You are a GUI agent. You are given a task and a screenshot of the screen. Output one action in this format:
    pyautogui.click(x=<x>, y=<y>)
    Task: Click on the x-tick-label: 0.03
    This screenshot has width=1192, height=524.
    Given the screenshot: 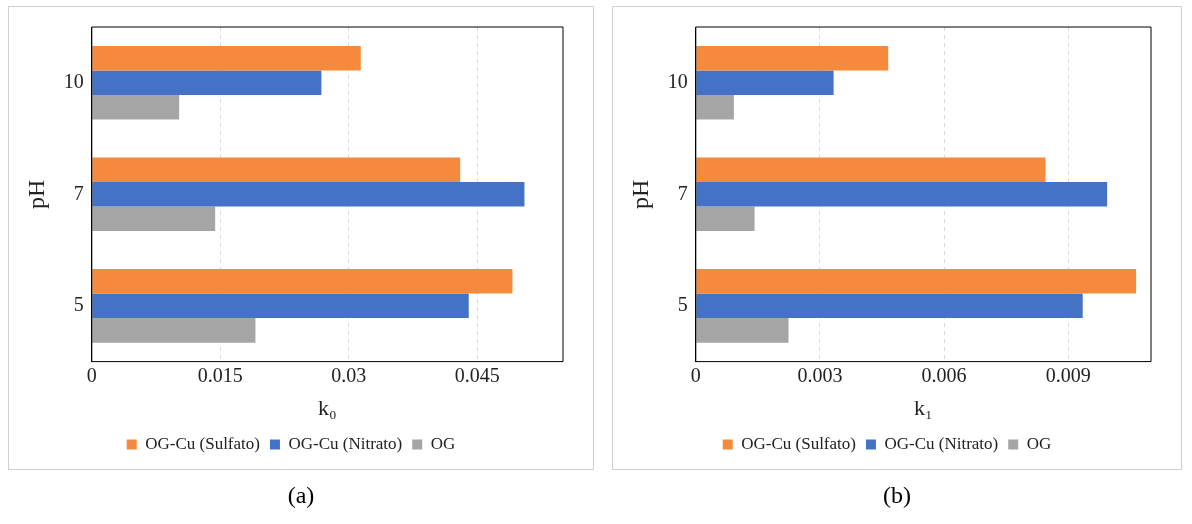 What is the action you would take?
    pyautogui.click(x=349, y=374)
    